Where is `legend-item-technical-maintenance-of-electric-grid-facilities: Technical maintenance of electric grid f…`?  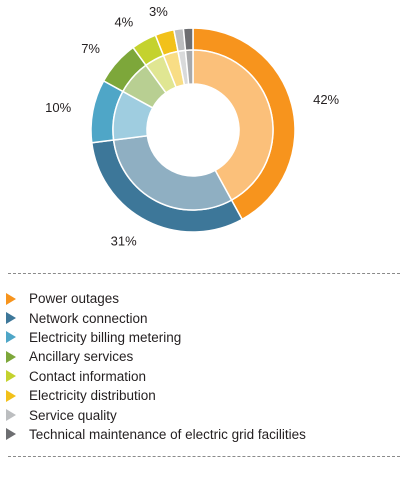
legend-item-technical-maintenance-of-electric-grid-facilities: Technical maintenance of electric grid f… is located at coordinates (156, 434).